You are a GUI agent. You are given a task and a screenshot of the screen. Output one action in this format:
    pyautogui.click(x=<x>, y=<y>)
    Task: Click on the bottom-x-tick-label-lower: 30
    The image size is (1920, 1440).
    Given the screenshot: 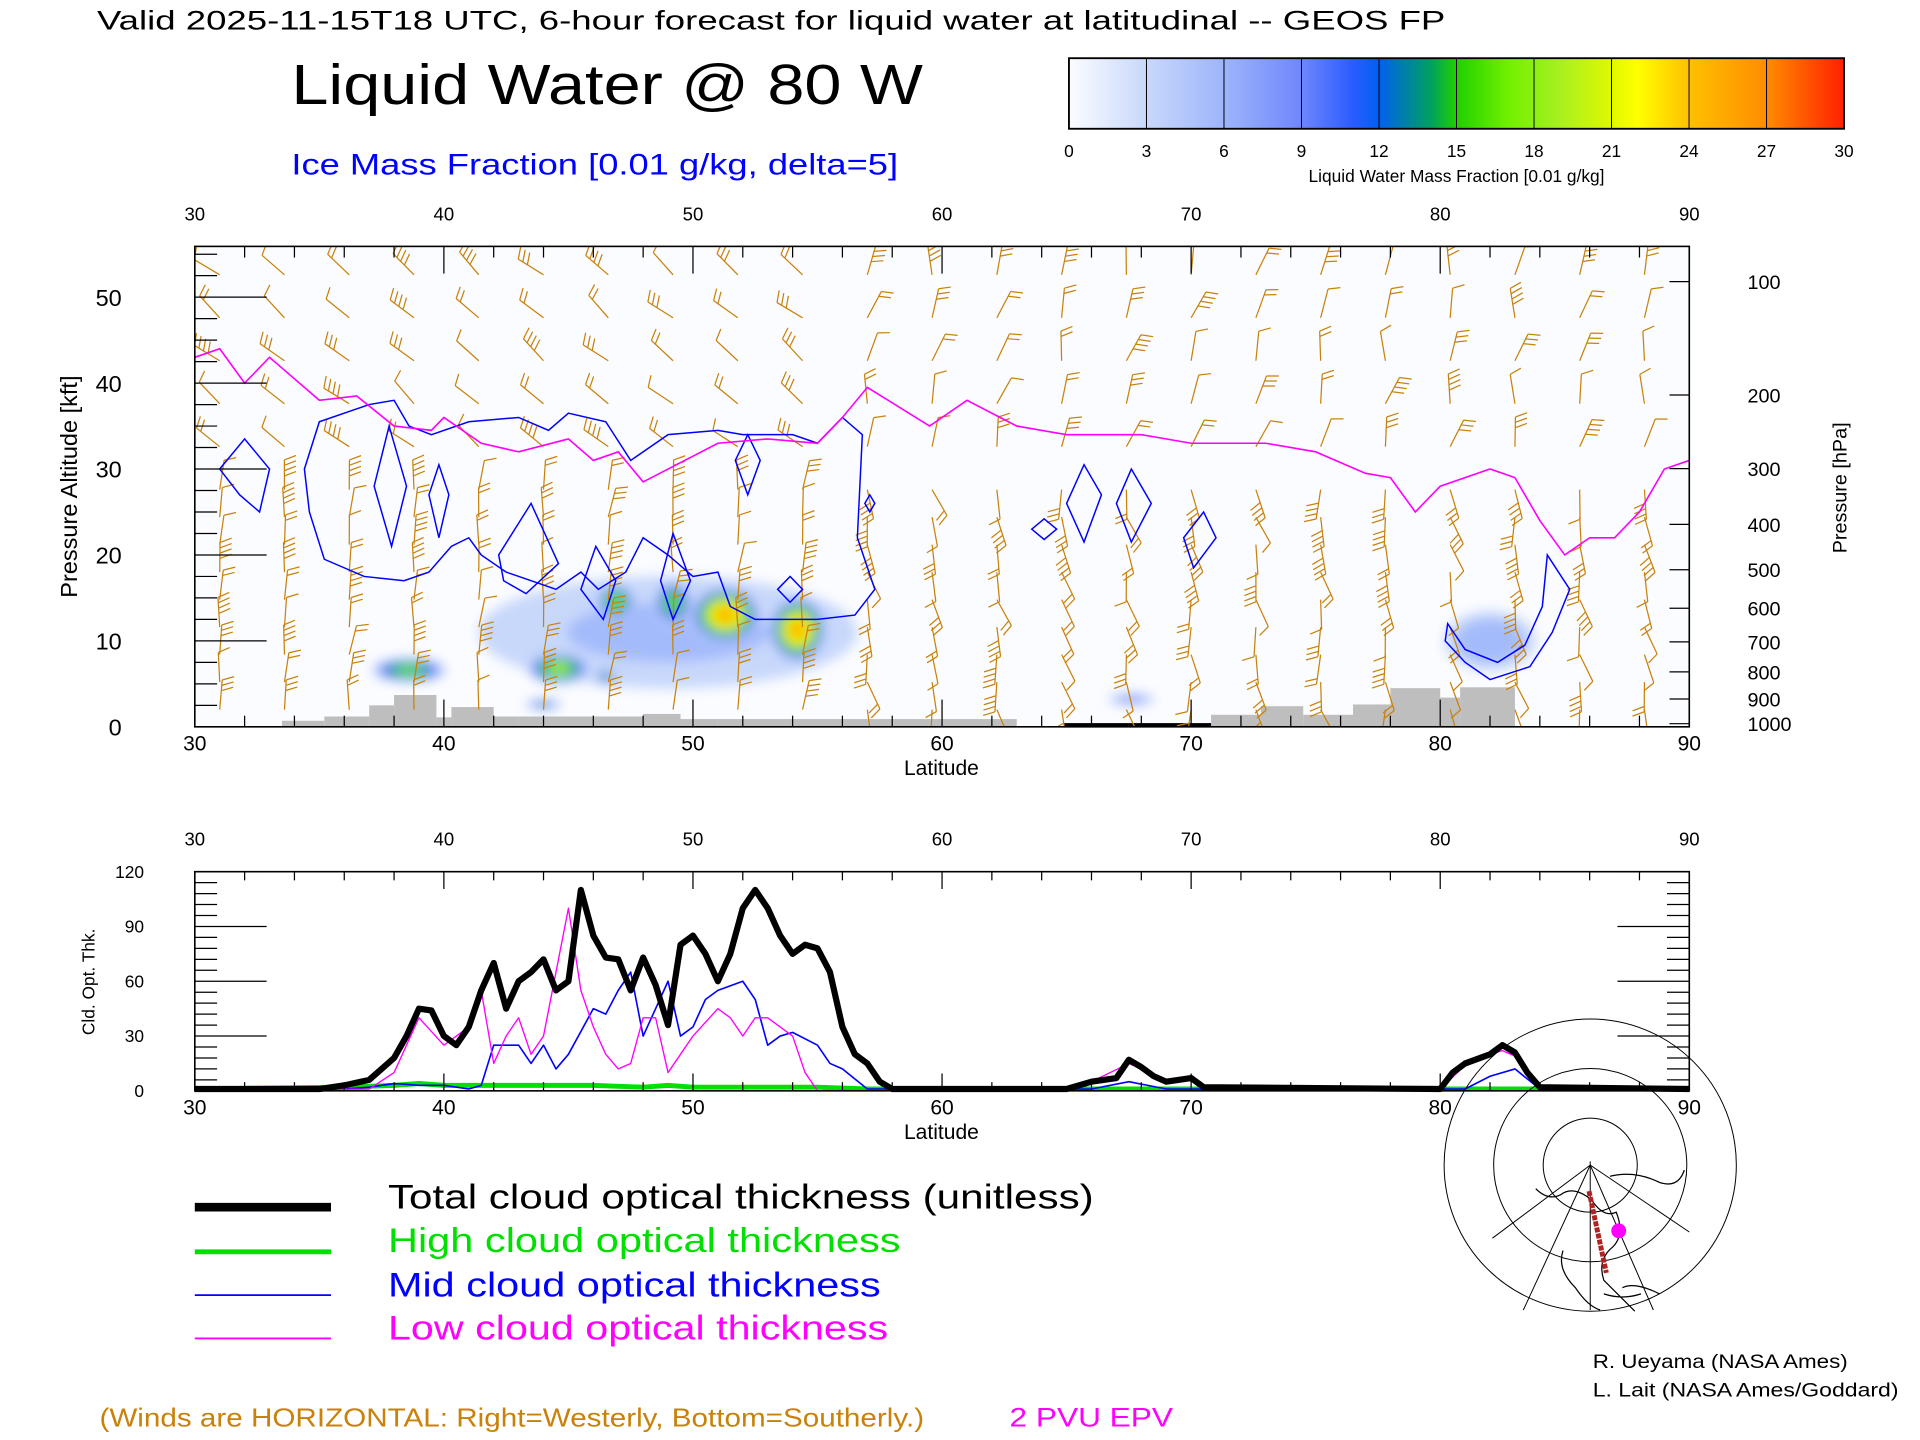 What is the action you would take?
    pyautogui.click(x=194, y=1107)
    